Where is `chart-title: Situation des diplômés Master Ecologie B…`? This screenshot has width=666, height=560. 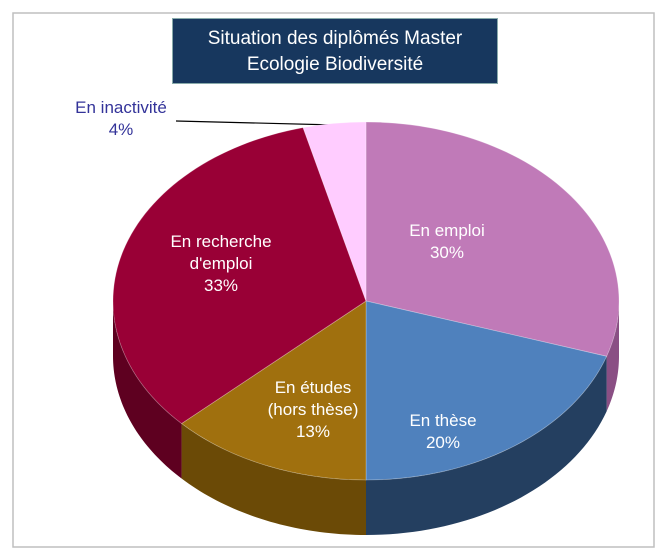
chart-title: Situation des diplômés Master Ecologie B… is located at coordinates (335, 51).